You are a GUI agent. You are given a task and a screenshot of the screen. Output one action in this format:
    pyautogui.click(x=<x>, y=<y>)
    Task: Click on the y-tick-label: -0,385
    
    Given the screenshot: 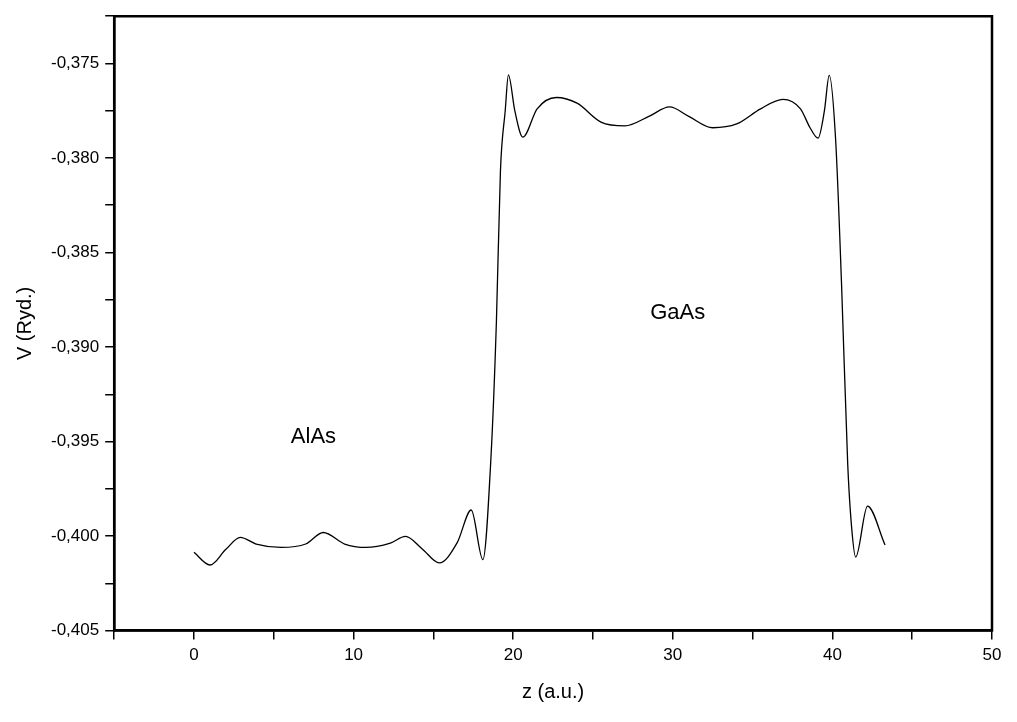 What is the action you would take?
    pyautogui.click(x=75, y=252)
    